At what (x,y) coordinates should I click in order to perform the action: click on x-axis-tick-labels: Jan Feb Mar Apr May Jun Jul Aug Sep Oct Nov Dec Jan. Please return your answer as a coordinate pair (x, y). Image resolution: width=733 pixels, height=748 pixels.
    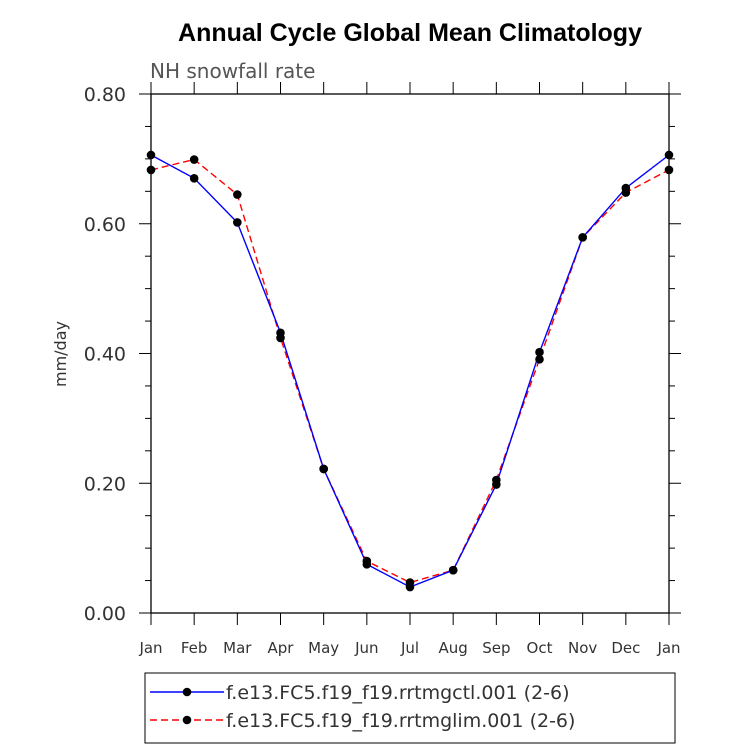
    Looking at the image, I should click on (409, 648).